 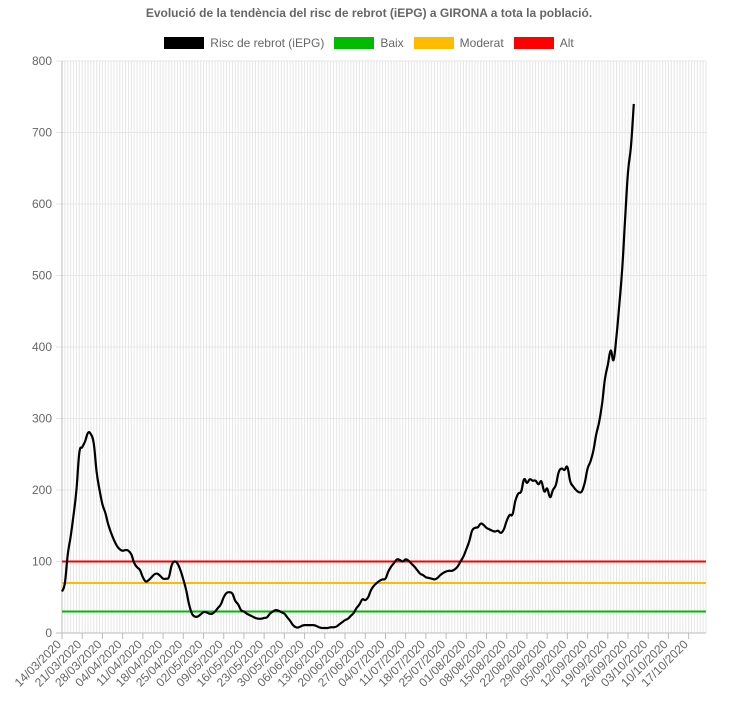 I want to click on legend-label-alt: Alt, so click(x=566, y=43).